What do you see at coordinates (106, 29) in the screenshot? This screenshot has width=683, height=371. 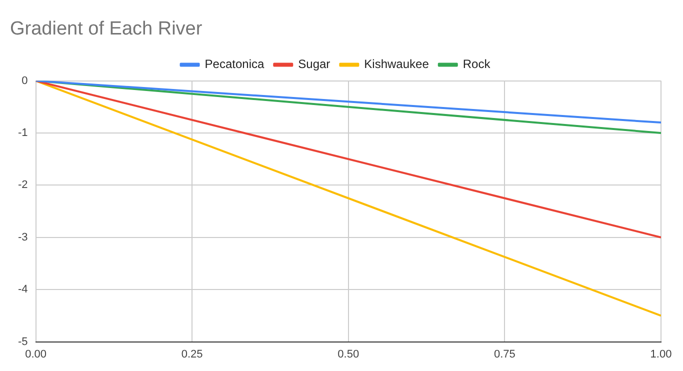 I see `chart-title: Gradient of Each River` at bounding box center [106, 29].